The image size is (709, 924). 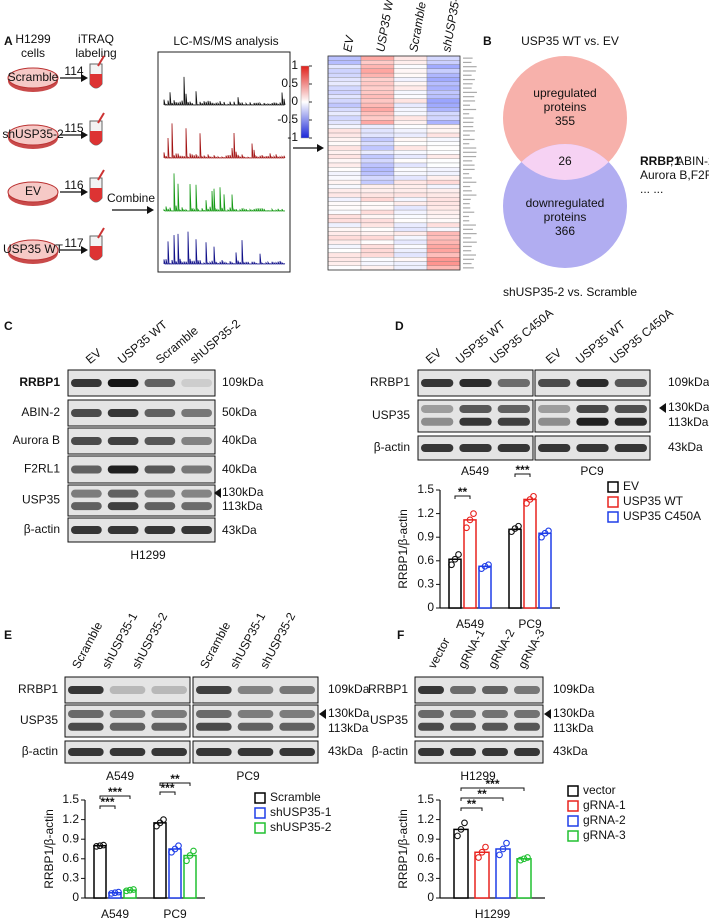 I want to click on row-label: RRBP1, so click(x=38, y=689).